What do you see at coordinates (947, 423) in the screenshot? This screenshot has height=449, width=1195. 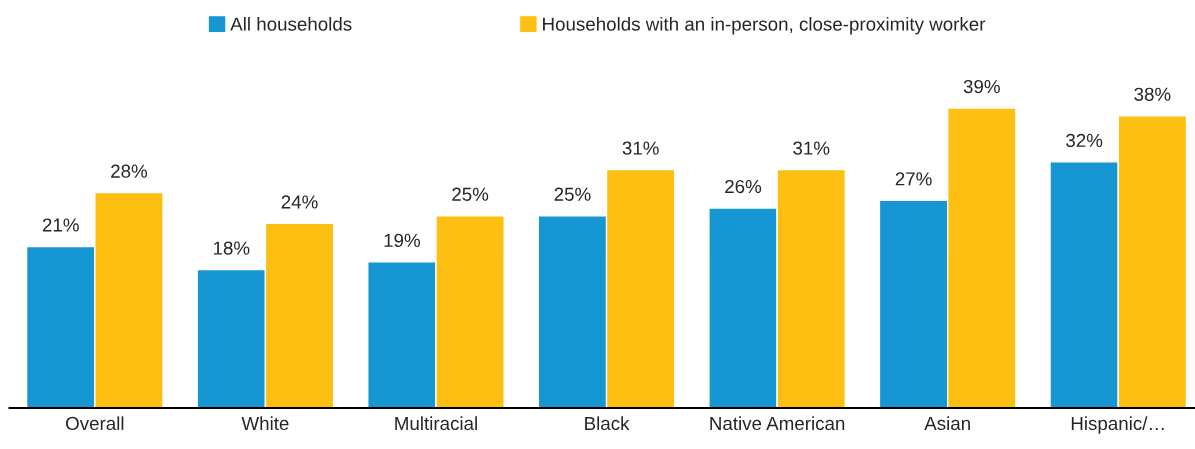 I see `x-tick-label: Asian` at bounding box center [947, 423].